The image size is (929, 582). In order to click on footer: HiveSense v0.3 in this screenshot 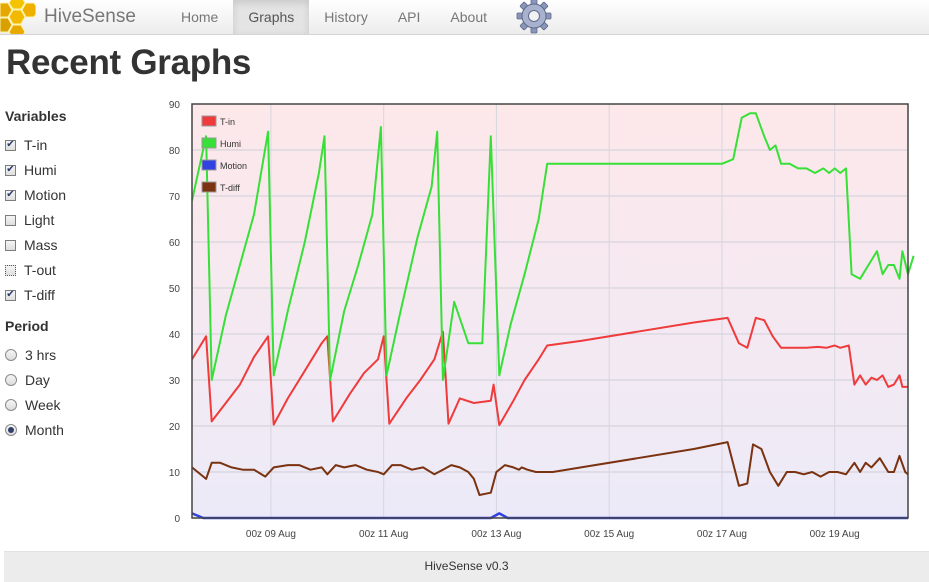, I will do `click(466, 566)`.